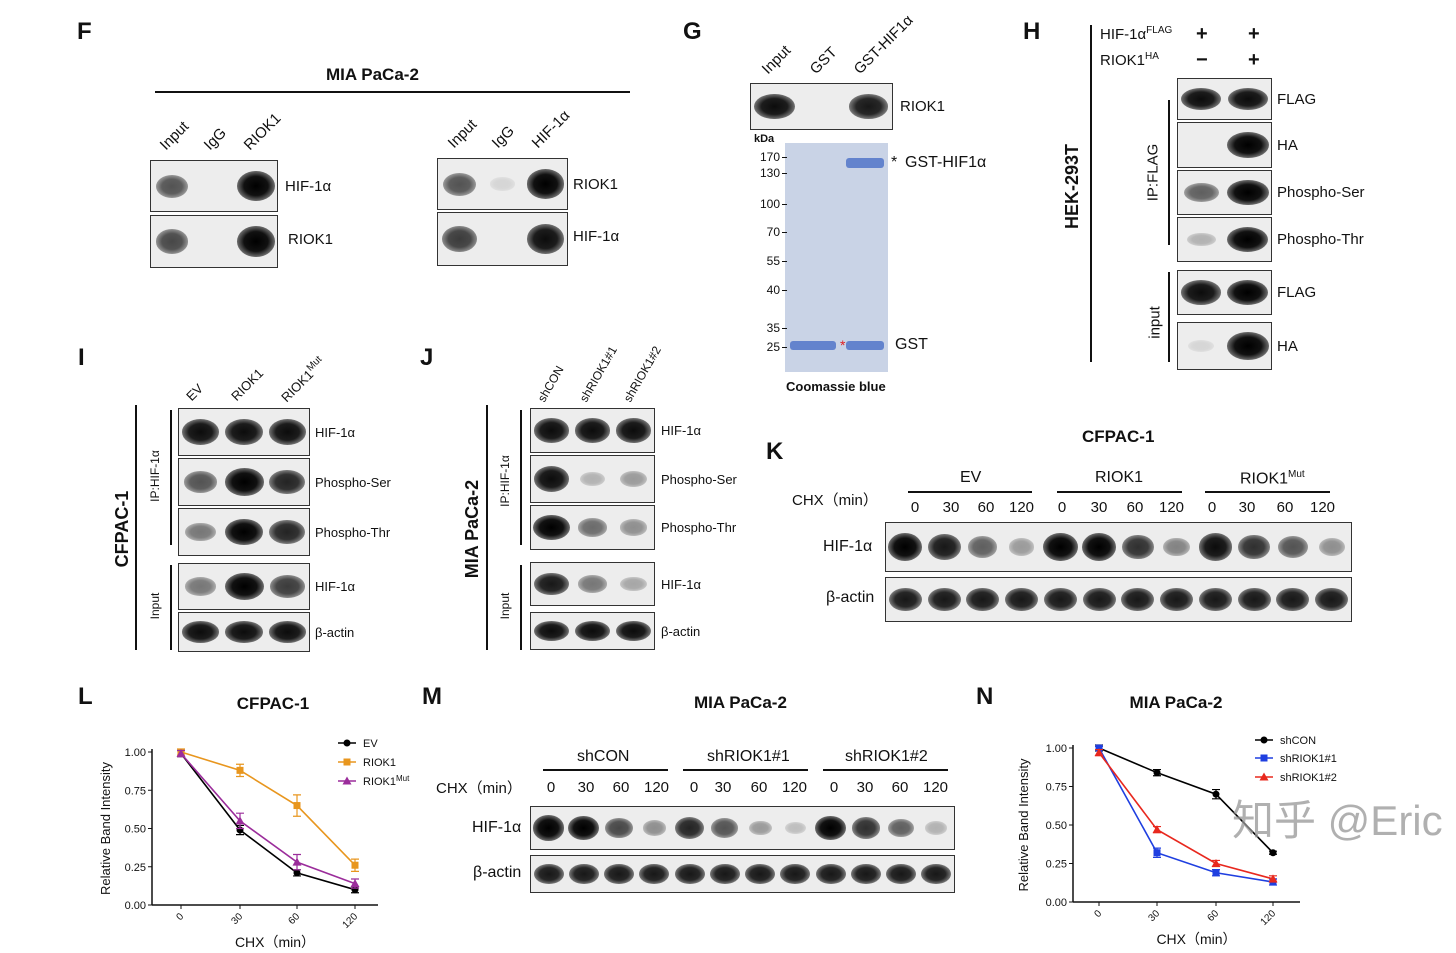 The width and height of the screenshot is (1456, 953). What do you see at coordinates (273, 703) in the screenshot?
I see `chart-title: CFPAC-1` at bounding box center [273, 703].